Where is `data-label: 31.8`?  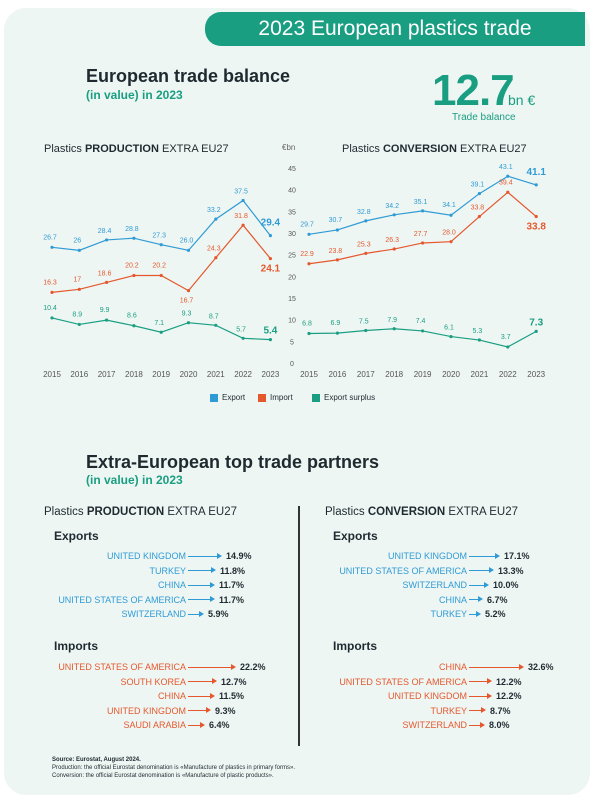
data-label: 31.8 is located at coordinates (241, 216).